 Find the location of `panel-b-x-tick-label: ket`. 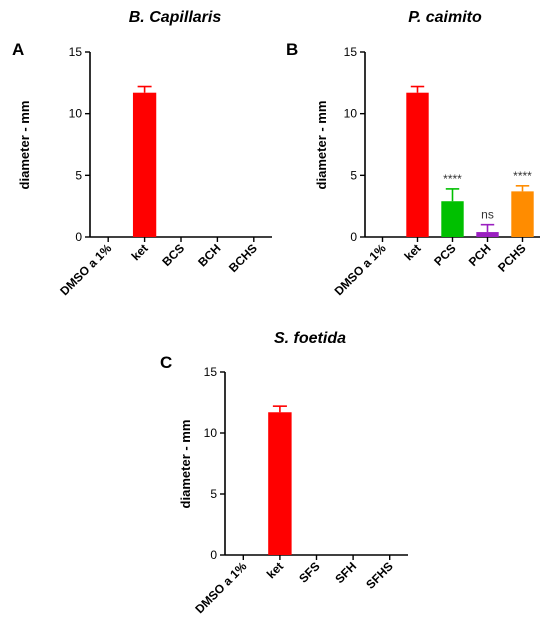

panel-b-x-tick-label: ket is located at coordinates (412, 252).